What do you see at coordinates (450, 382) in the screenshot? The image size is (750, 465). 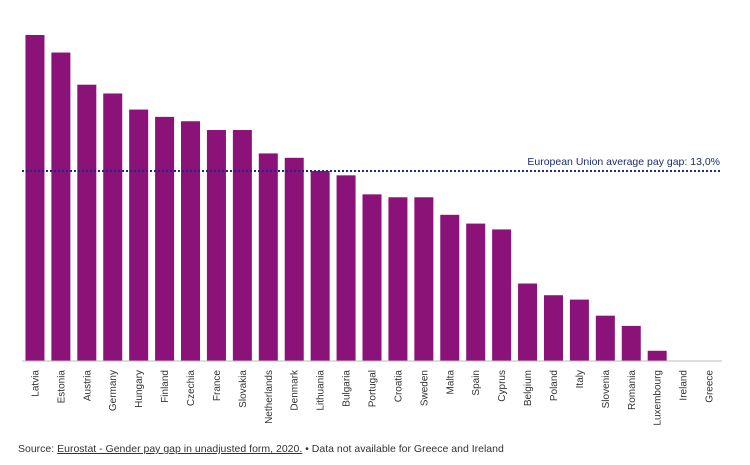 I see `x-tick-label: Malta` at bounding box center [450, 382].